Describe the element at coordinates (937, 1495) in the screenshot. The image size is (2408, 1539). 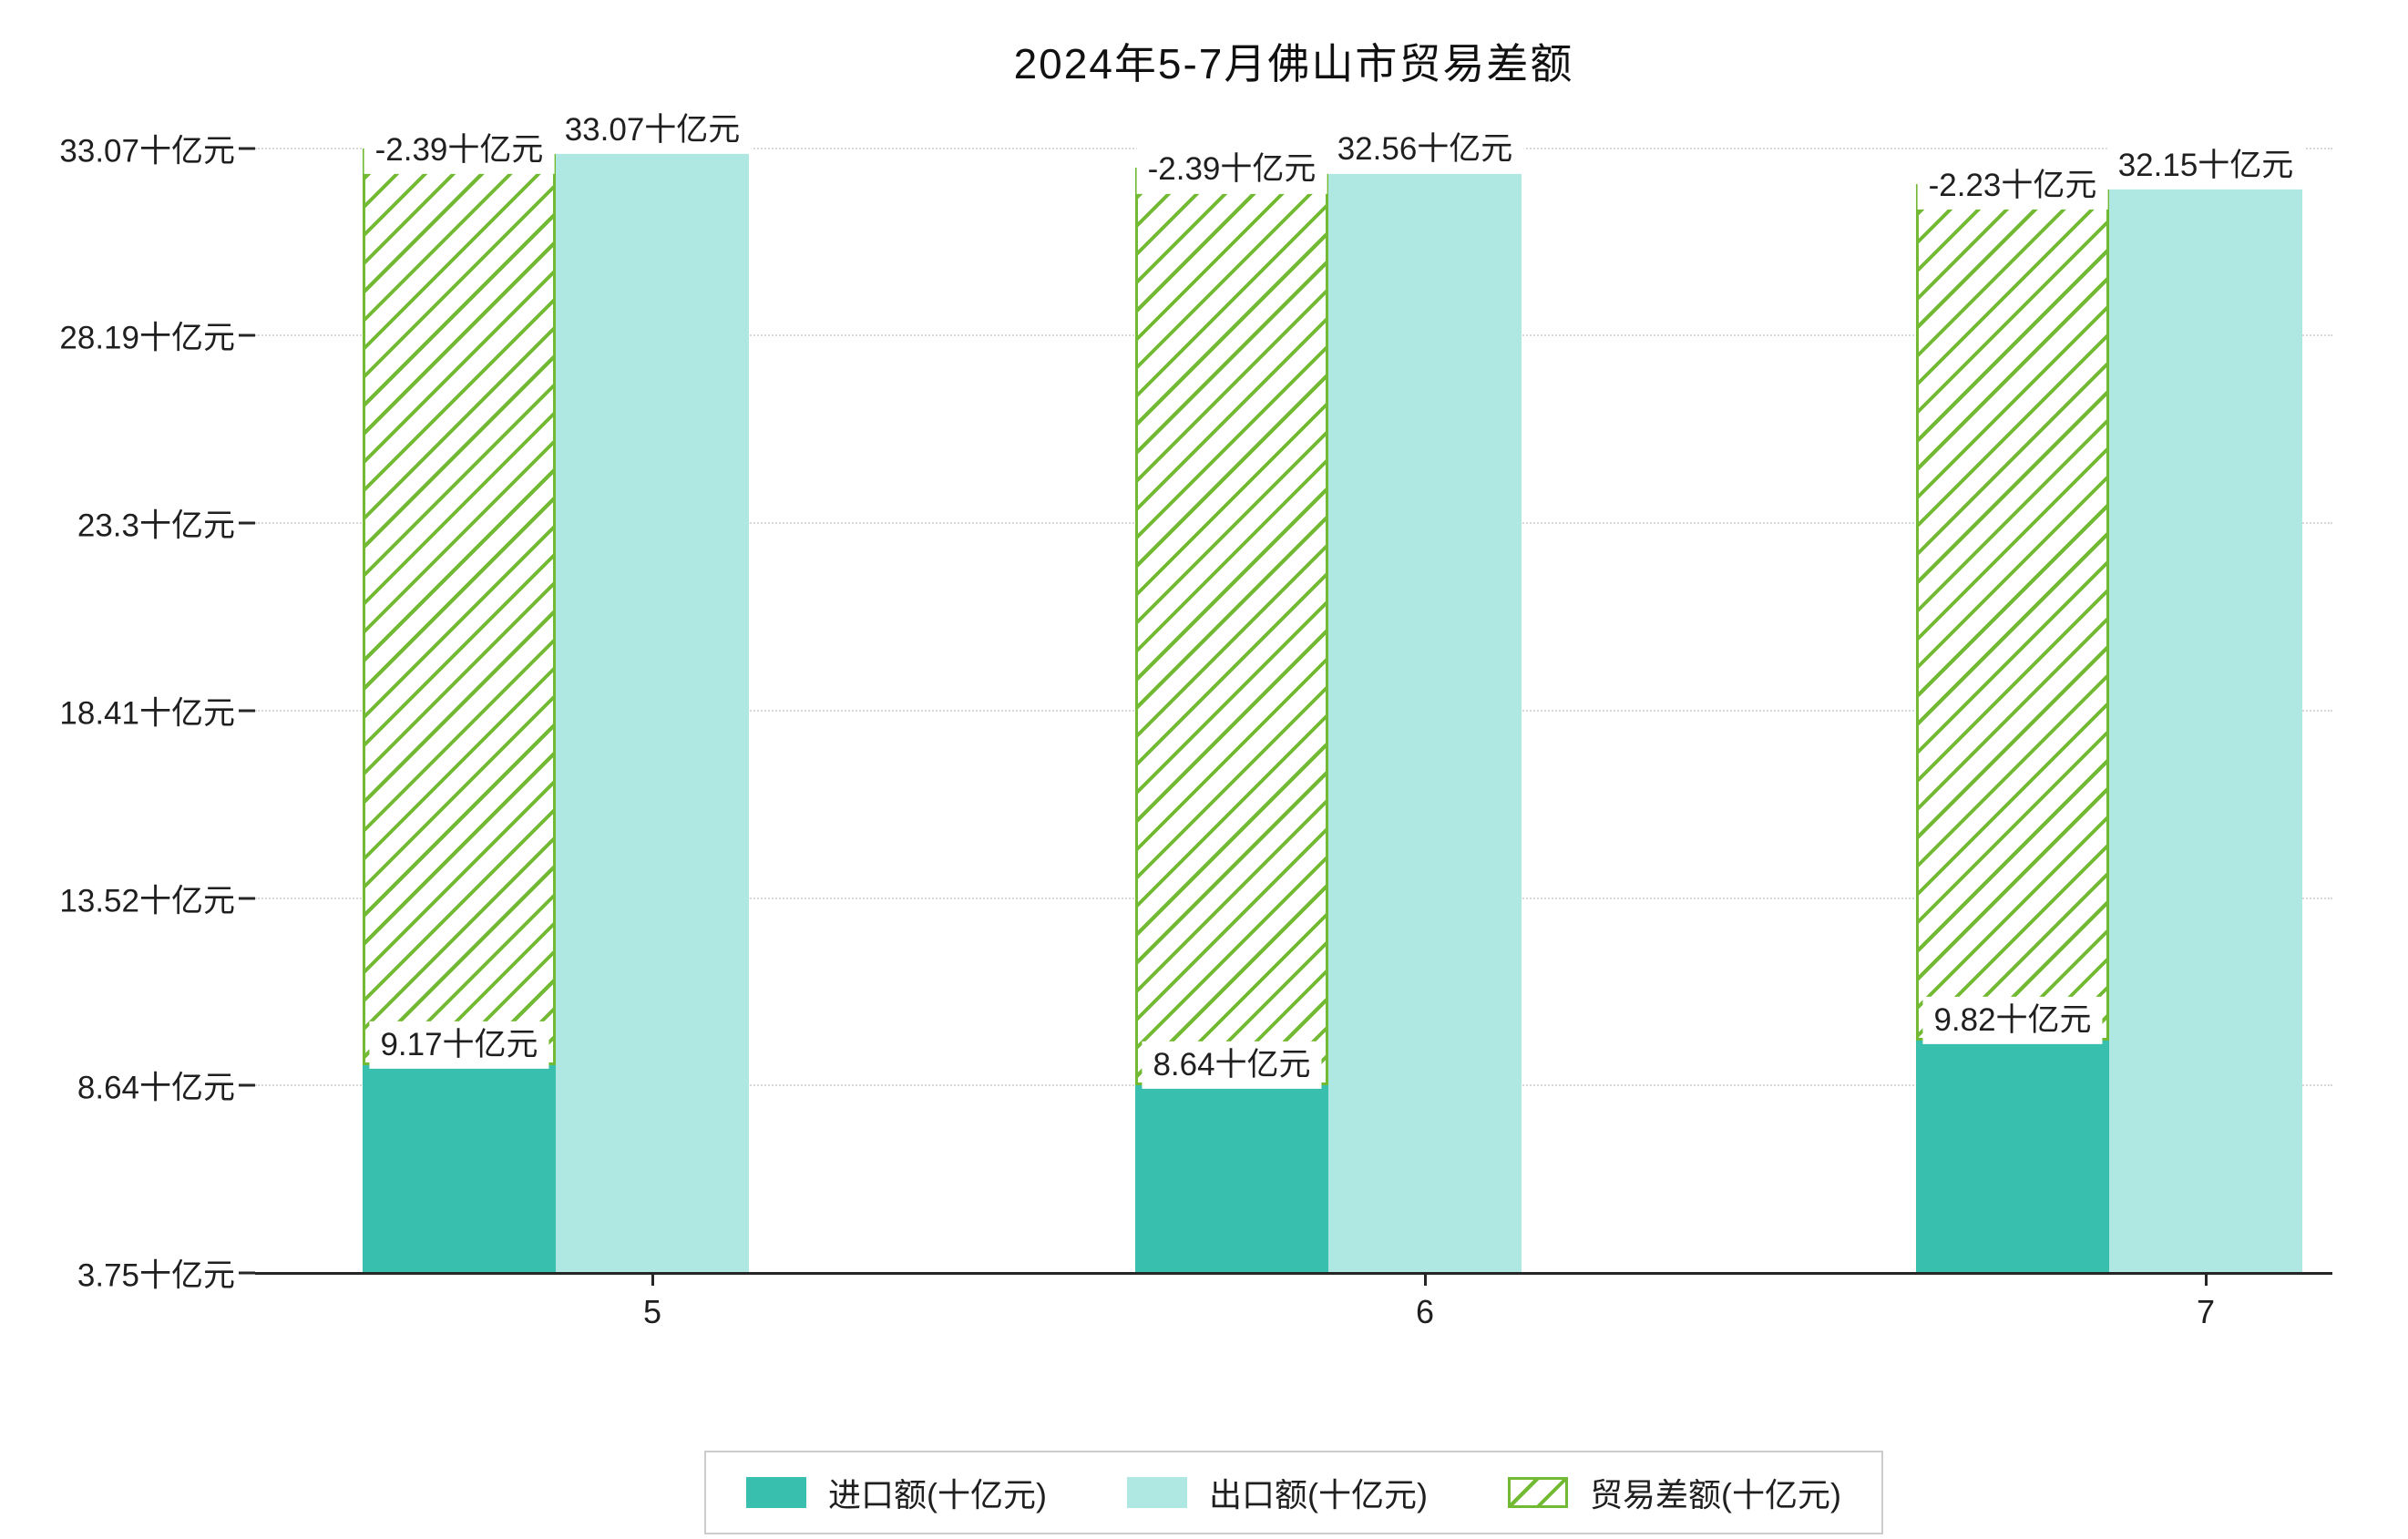
I see `legend-label-import: 进口额(十亿元)` at that location.